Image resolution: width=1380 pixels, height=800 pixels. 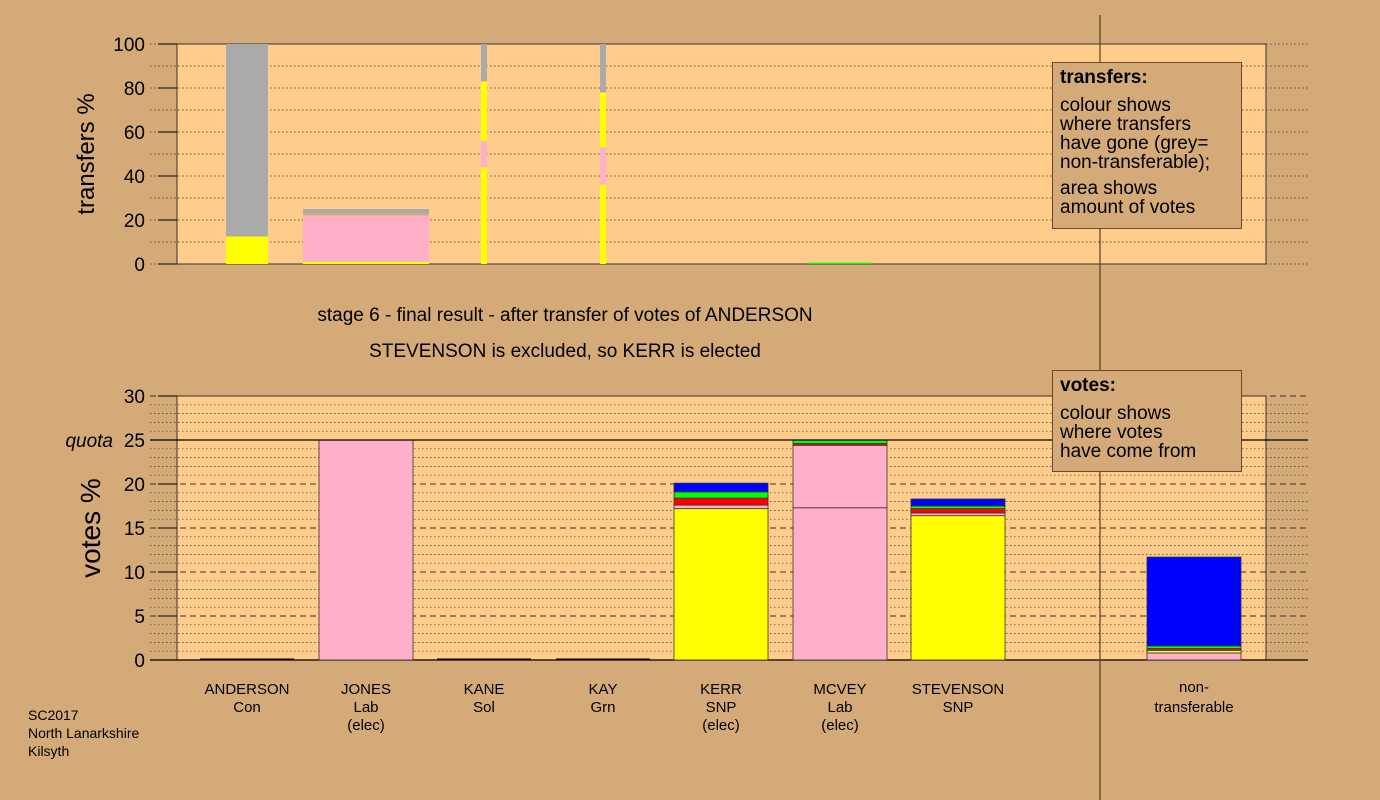 I want to click on transfers-legend-line: where transfers, so click(x=1125, y=124).